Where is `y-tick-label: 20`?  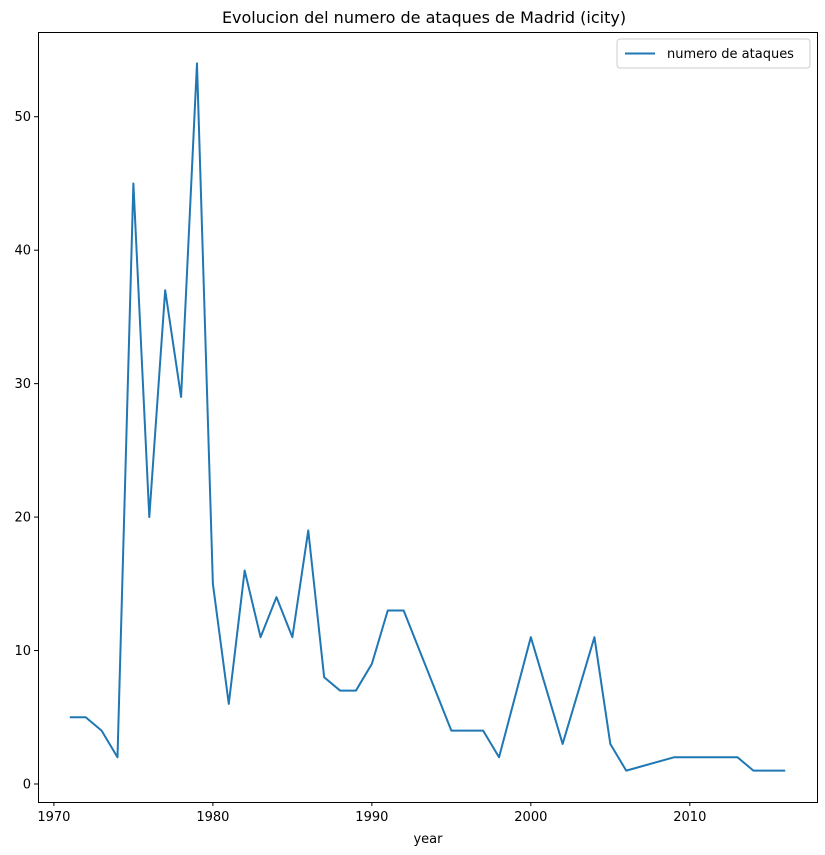 y-tick-label: 20 is located at coordinates (22, 518).